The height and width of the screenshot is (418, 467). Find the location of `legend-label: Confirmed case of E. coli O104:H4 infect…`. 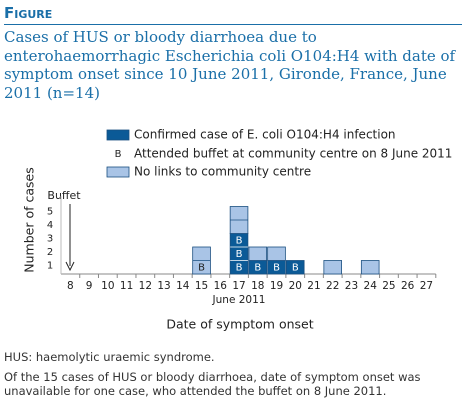

legend-label: Confirmed case of E. coli O104:H4 infect… is located at coordinates (265, 135).